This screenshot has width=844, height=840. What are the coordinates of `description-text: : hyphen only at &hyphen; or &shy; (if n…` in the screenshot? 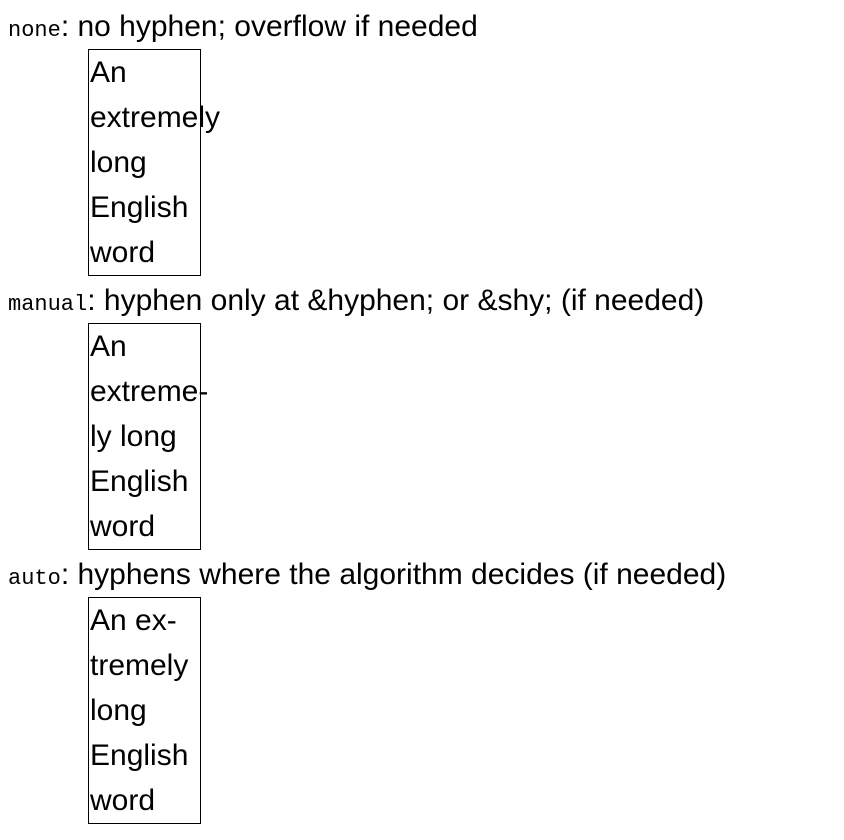 It's located at (396, 300).